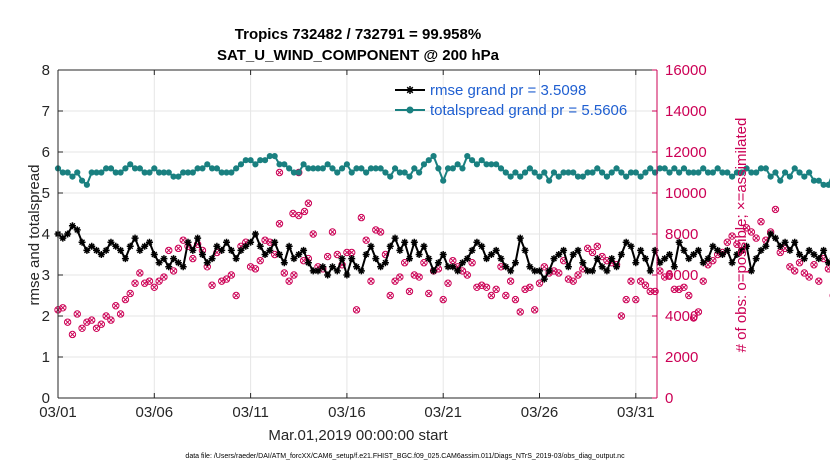  I want to click on x-tick-label: 03/26, so click(540, 412).